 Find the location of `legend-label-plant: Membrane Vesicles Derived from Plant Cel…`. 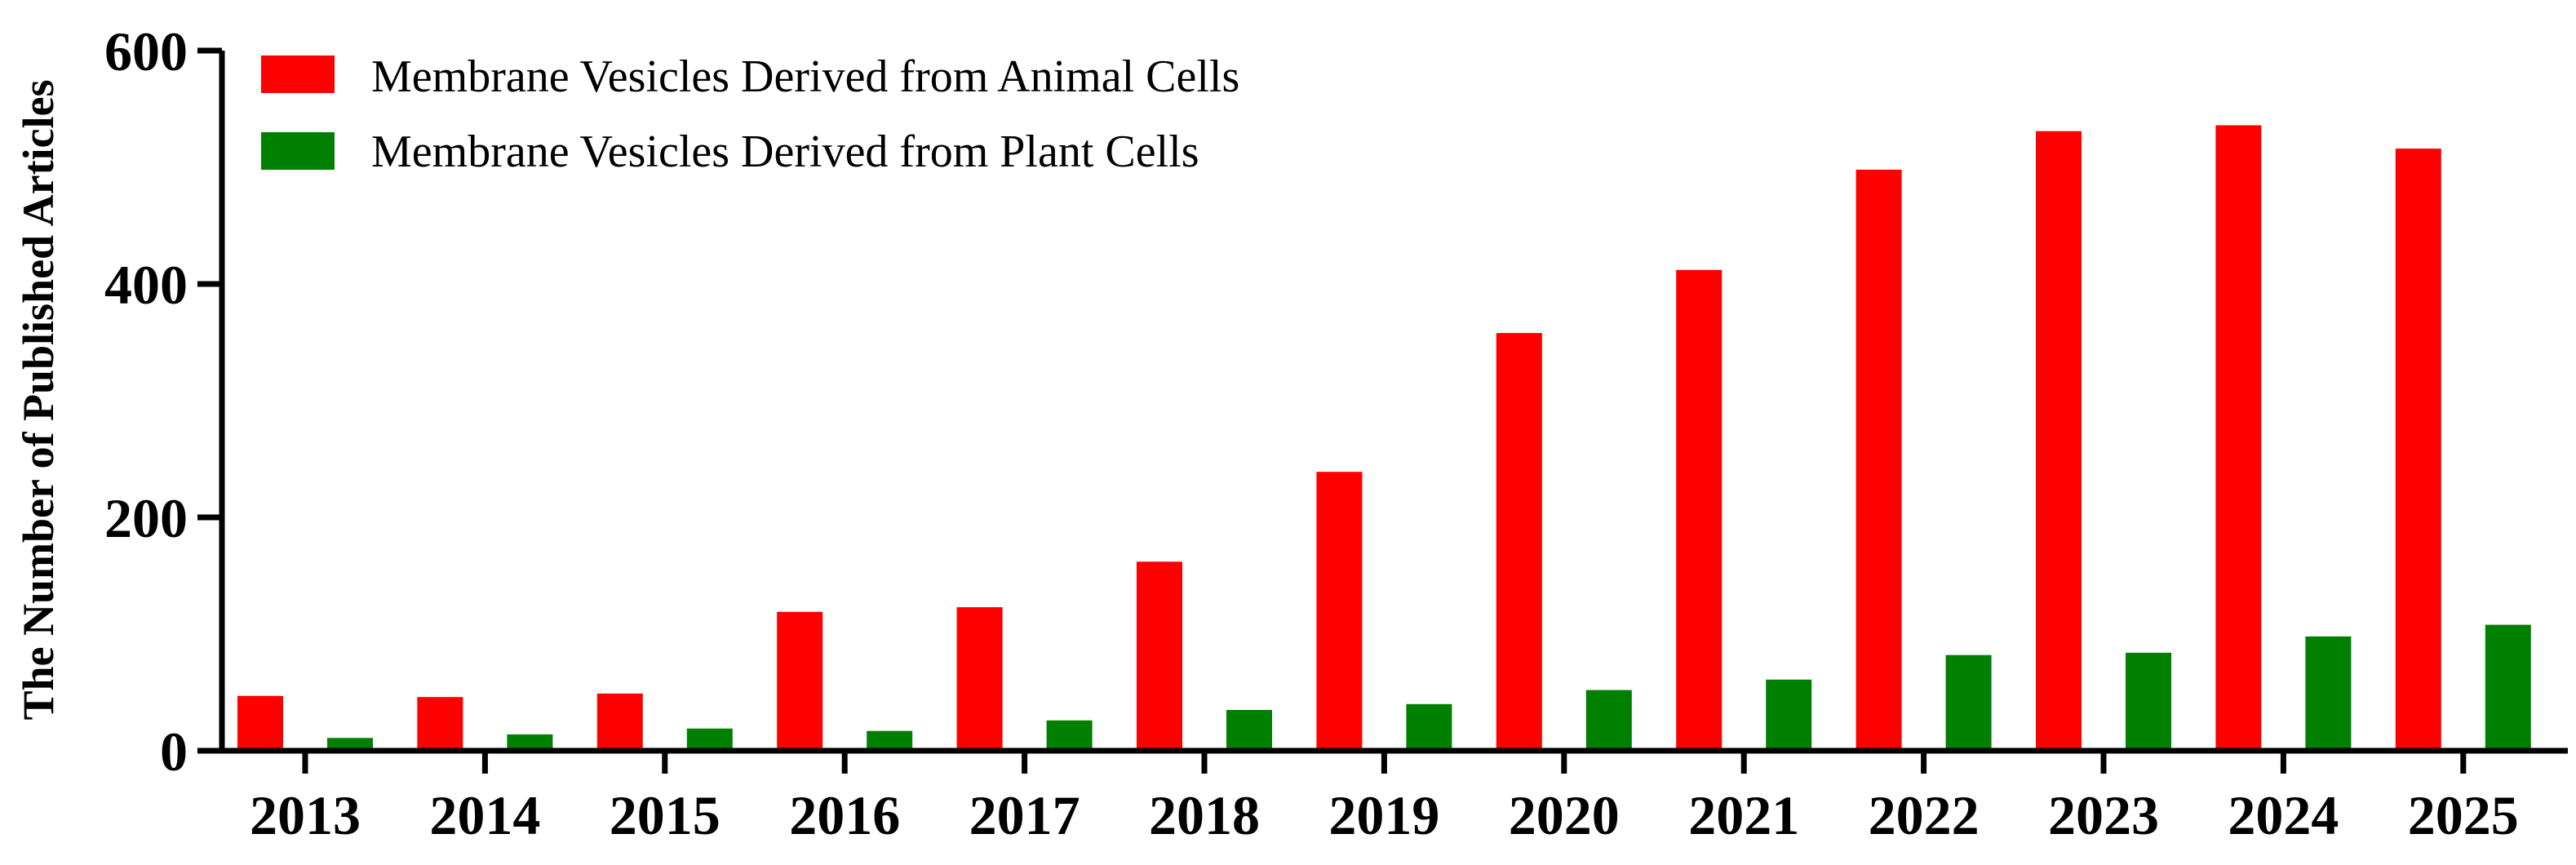

legend-label-plant: Membrane Vesicles Derived from Plant Cel… is located at coordinates (785, 151).